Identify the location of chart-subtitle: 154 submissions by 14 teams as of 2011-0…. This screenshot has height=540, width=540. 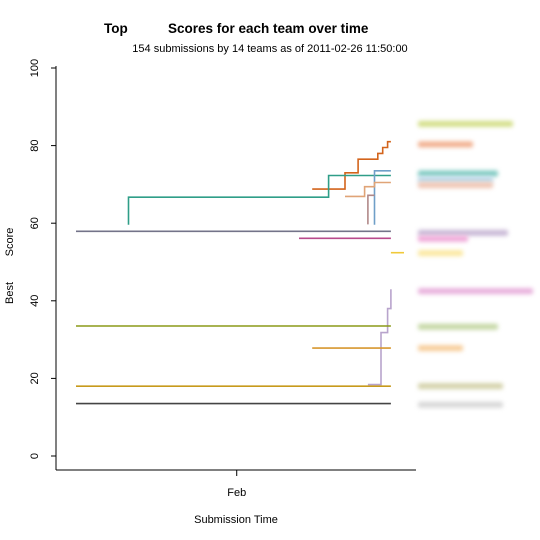
(269, 49).